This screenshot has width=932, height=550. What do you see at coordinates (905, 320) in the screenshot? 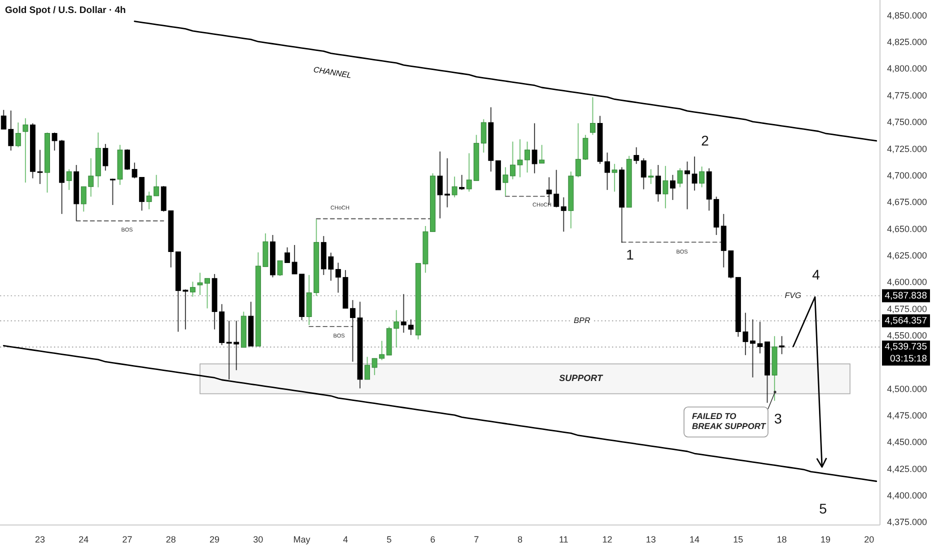
I see `ref-line-label: 4,564.357` at bounding box center [905, 320].